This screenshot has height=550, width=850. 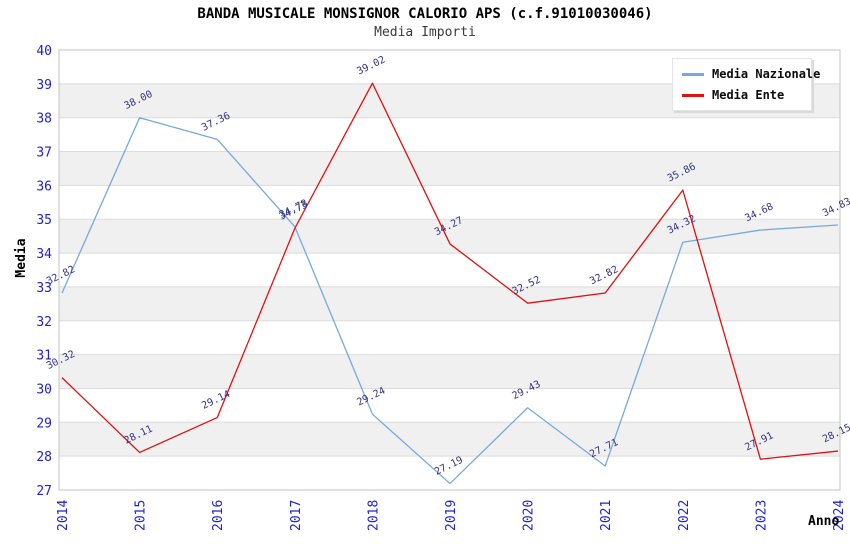 I want to click on y-tick-label: 27, so click(x=44, y=491).